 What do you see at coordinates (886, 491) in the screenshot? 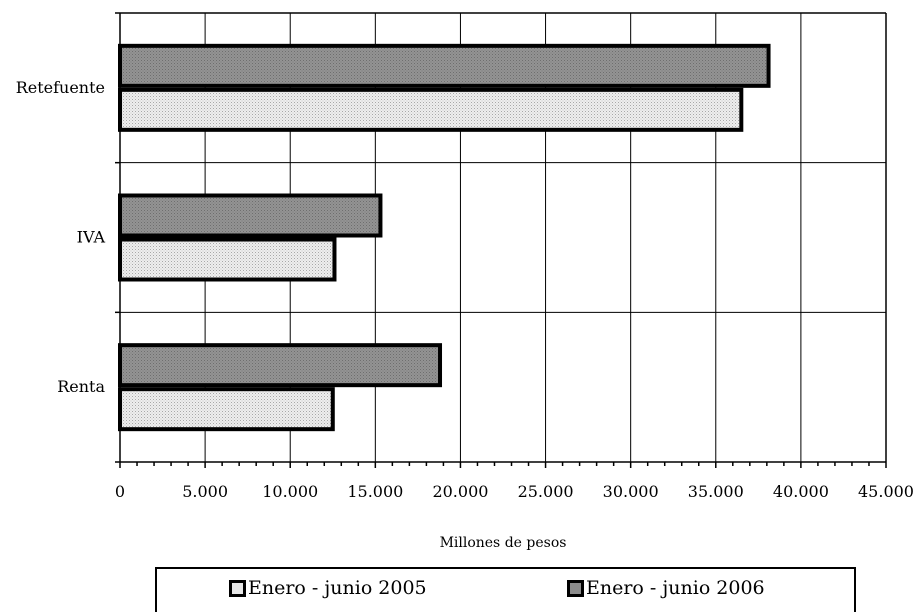
I see `x-tick-label-9: 45.000` at bounding box center [886, 491].